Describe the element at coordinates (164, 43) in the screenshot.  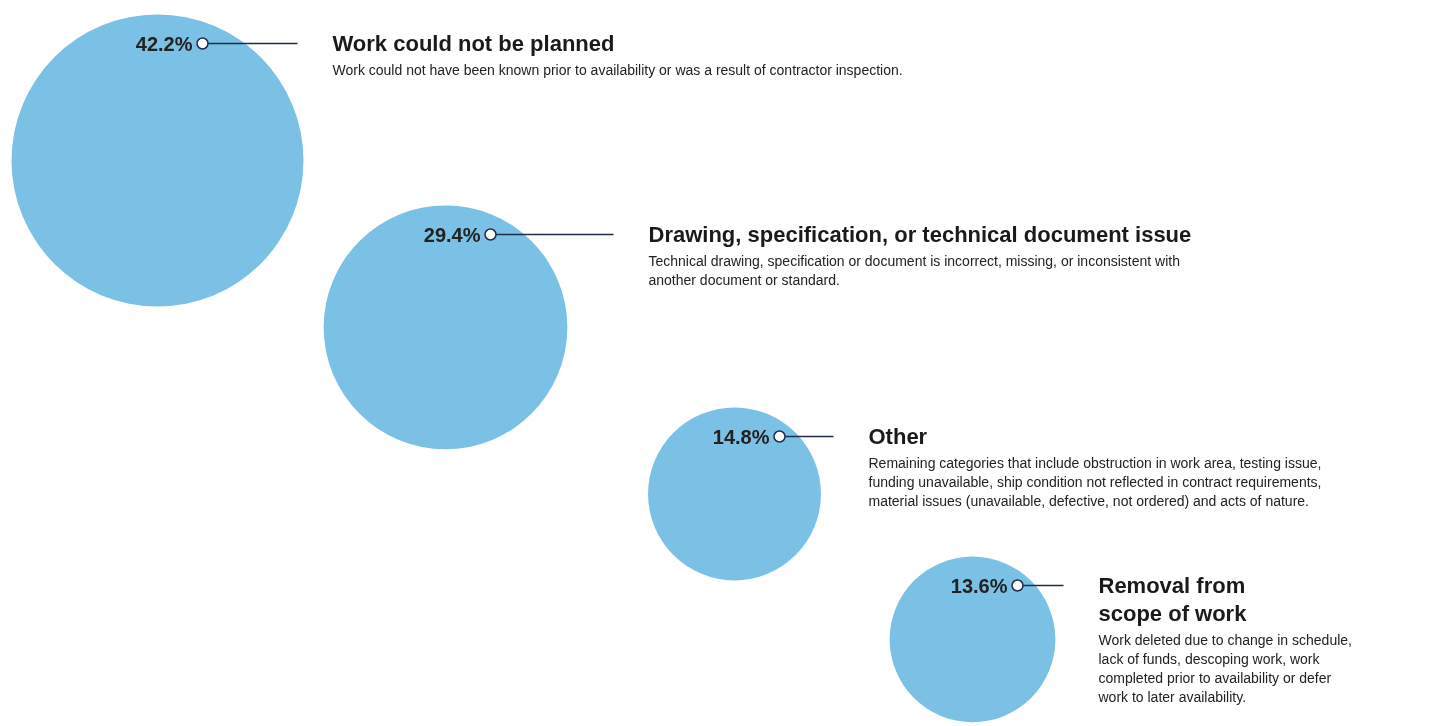
I see `data-label: 42.2%` at that location.